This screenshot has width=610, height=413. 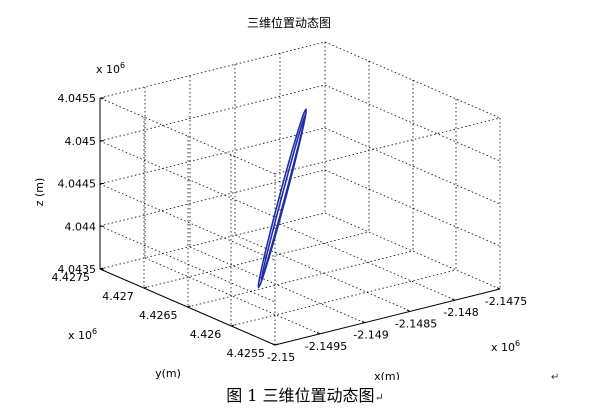 What do you see at coordinates (281, 357) in the screenshot?
I see `x-tick-label: -2.15` at bounding box center [281, 357].